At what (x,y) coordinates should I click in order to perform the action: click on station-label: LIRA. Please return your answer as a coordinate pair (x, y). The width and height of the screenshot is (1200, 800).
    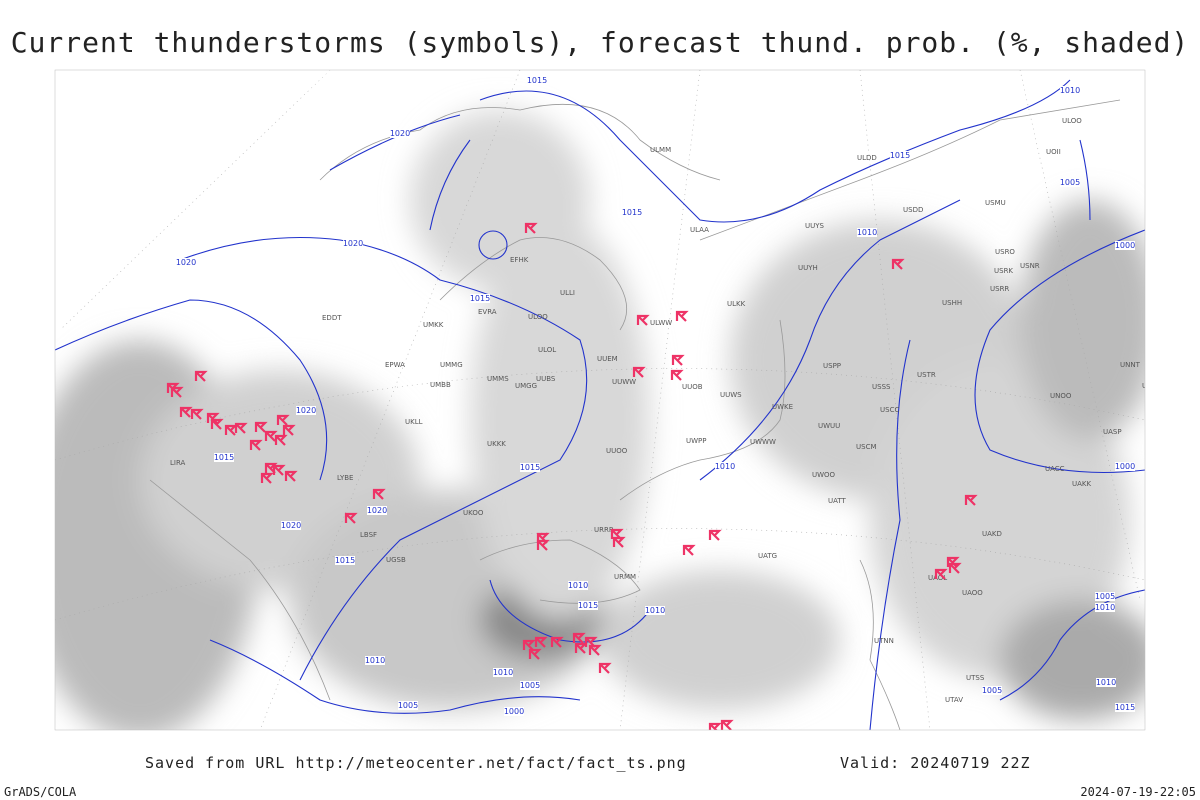
    Looking at the image, I should click on (178, 463).